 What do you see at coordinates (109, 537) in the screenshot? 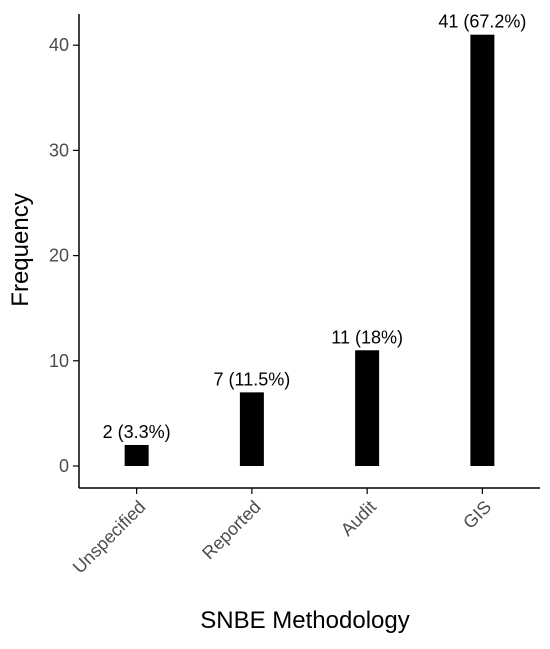
I see `x-tick-label: Unspecified` at bounding box center [109, 537].